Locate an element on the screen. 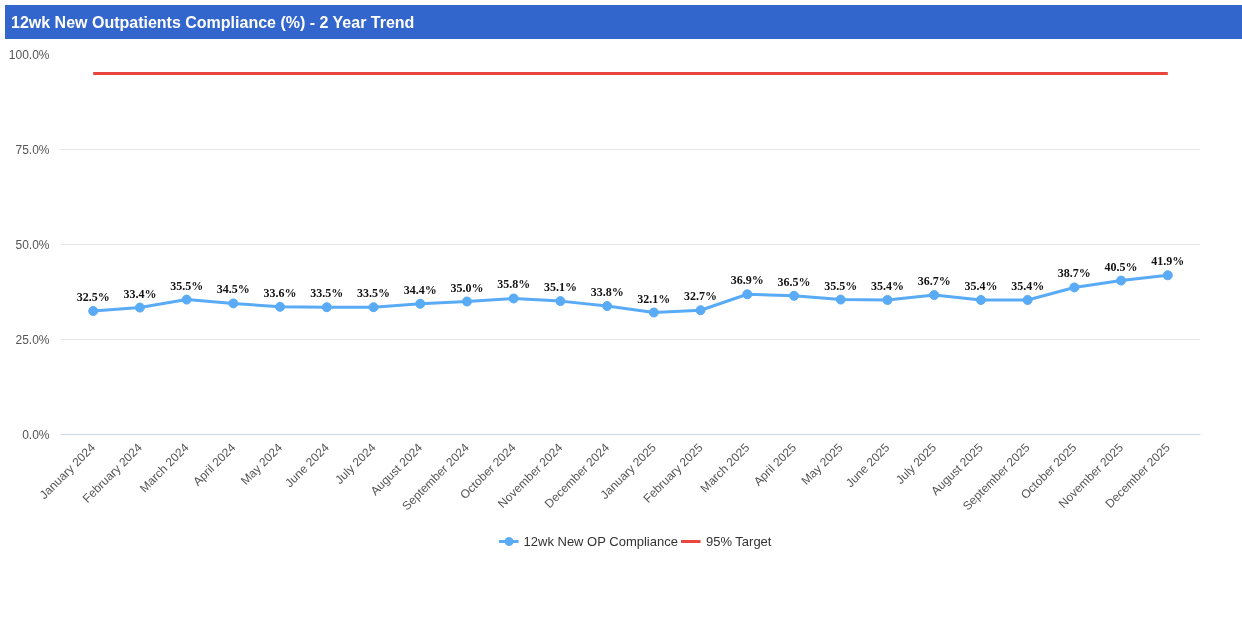  data-label: 33.4% is located at coordinates (140, 293).